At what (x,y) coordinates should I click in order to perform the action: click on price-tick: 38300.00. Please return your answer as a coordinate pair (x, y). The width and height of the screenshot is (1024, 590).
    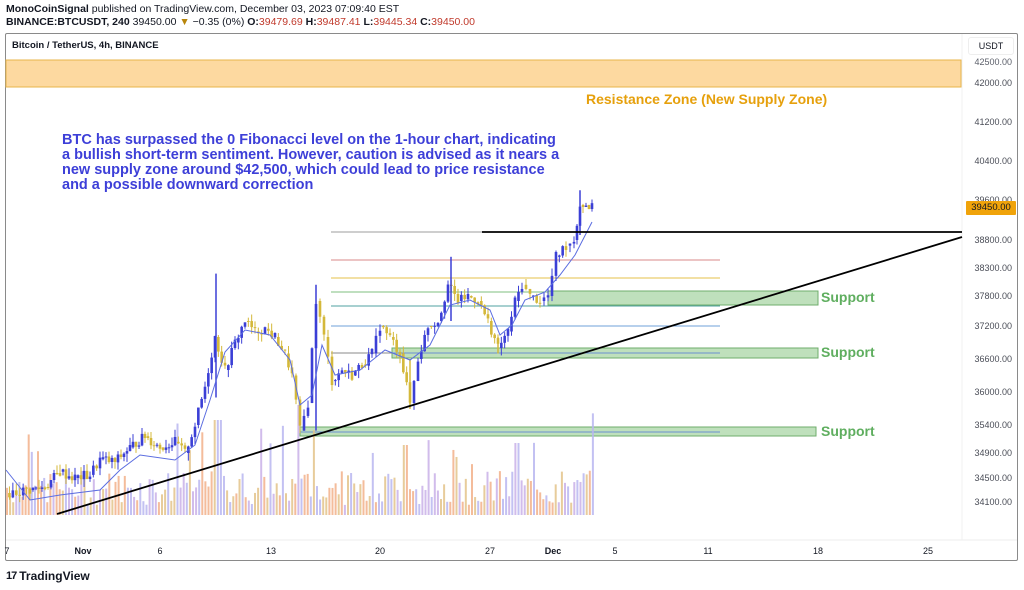
    Looking at the image, I should click on (993, 268).